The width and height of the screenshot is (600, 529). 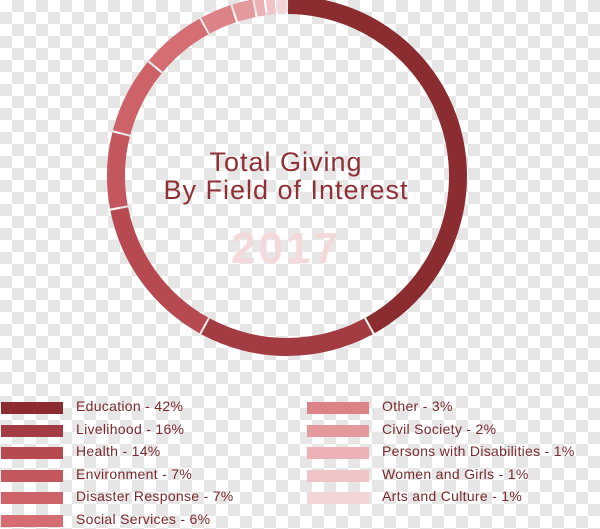 What do you see at coordinates (285, 162) in the screenshot?
I see `chart-title: Total Giving` at bounding box center [285, 162].